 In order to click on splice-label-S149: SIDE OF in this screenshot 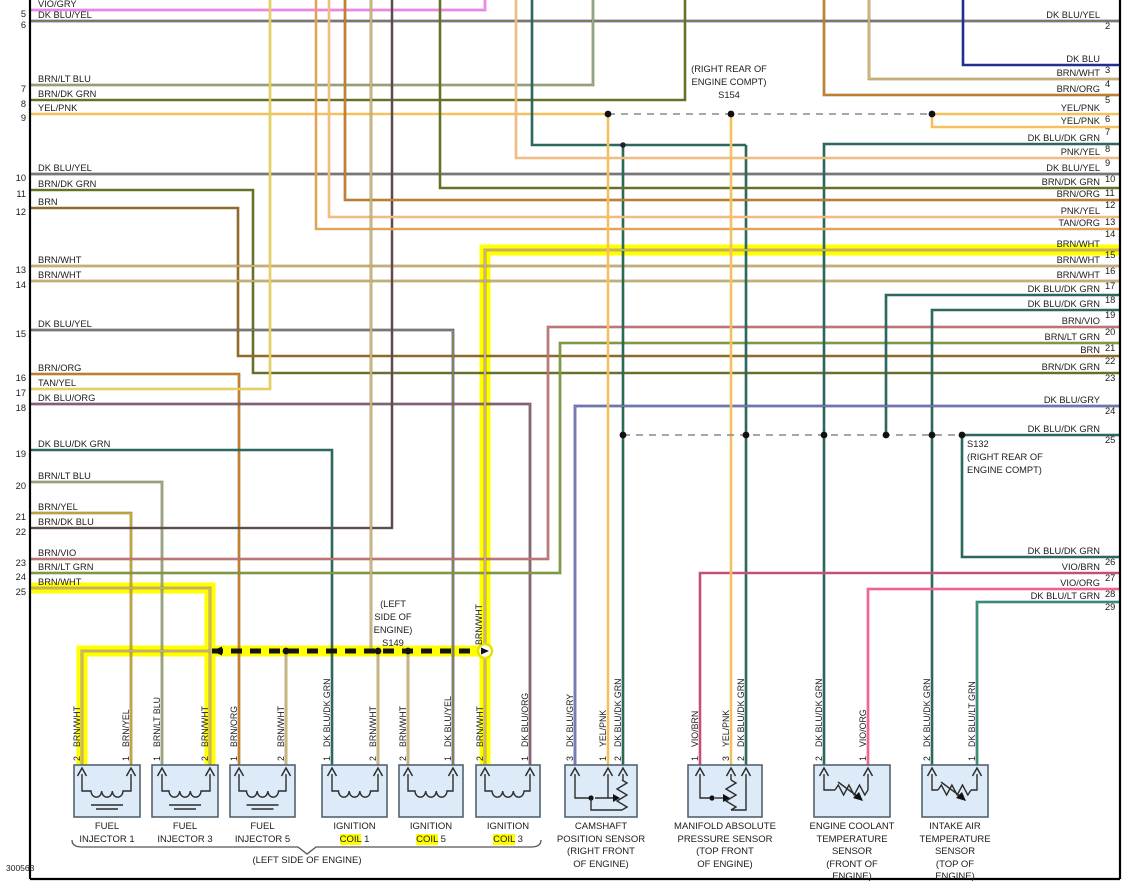, I will do `click(393, 617)`.